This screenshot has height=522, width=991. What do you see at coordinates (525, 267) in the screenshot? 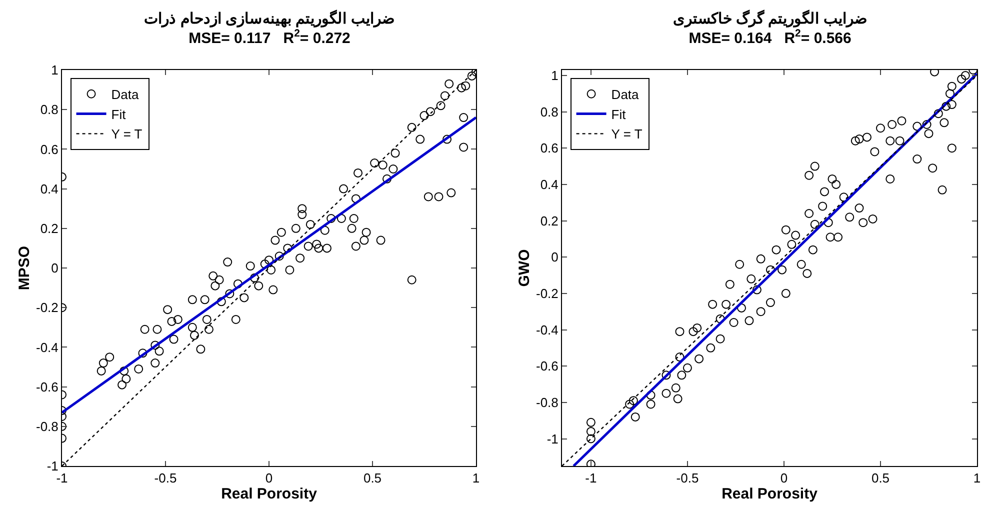
I see `y-axis-title: GWO` at bounding box center [525, 267].